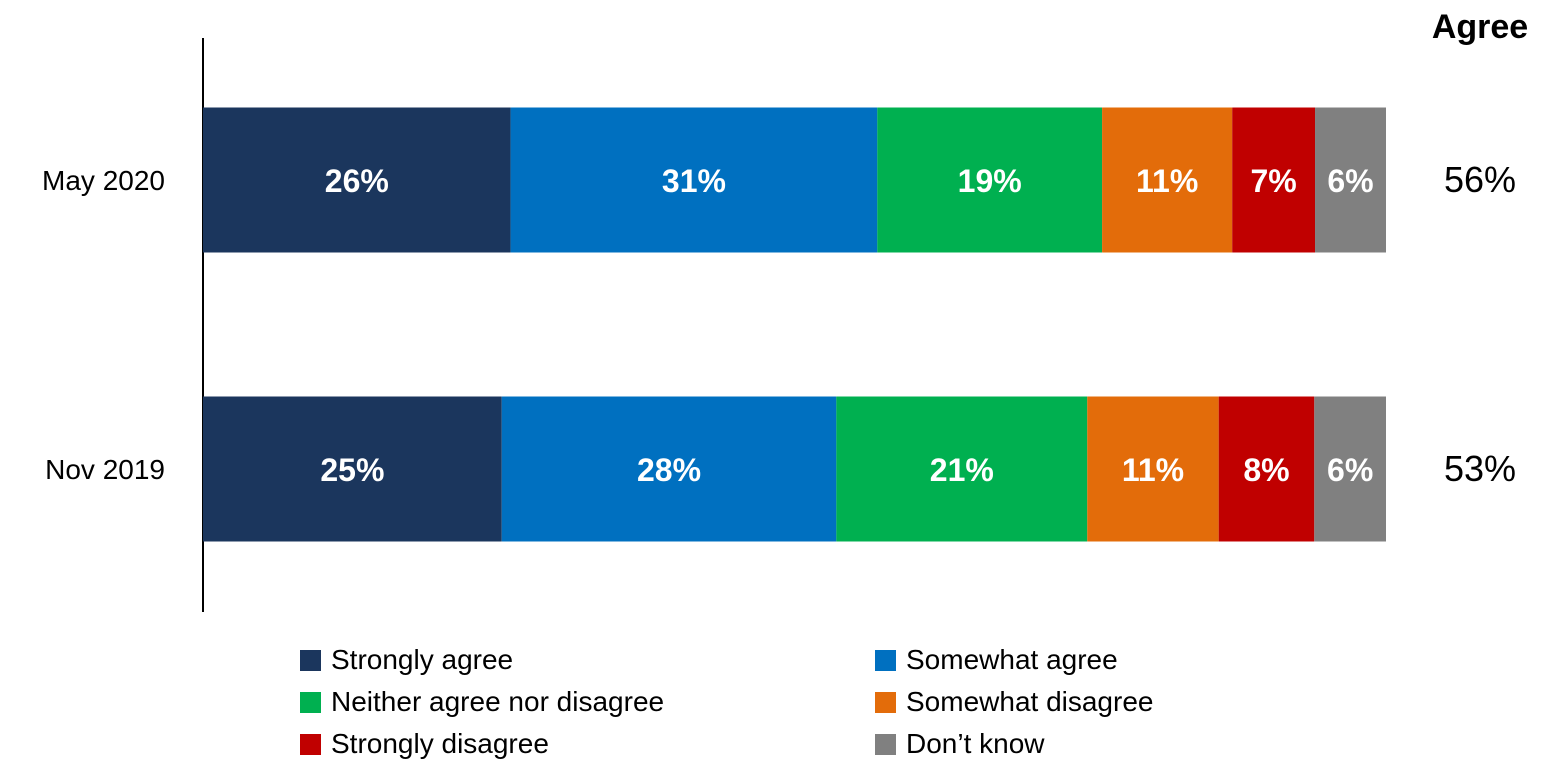 This screenshot has width=1544, height=778. Describe the element at coordinates (498, 701) in the screenshot. I see `legend-label: Neither agree nor disagree` at that location.